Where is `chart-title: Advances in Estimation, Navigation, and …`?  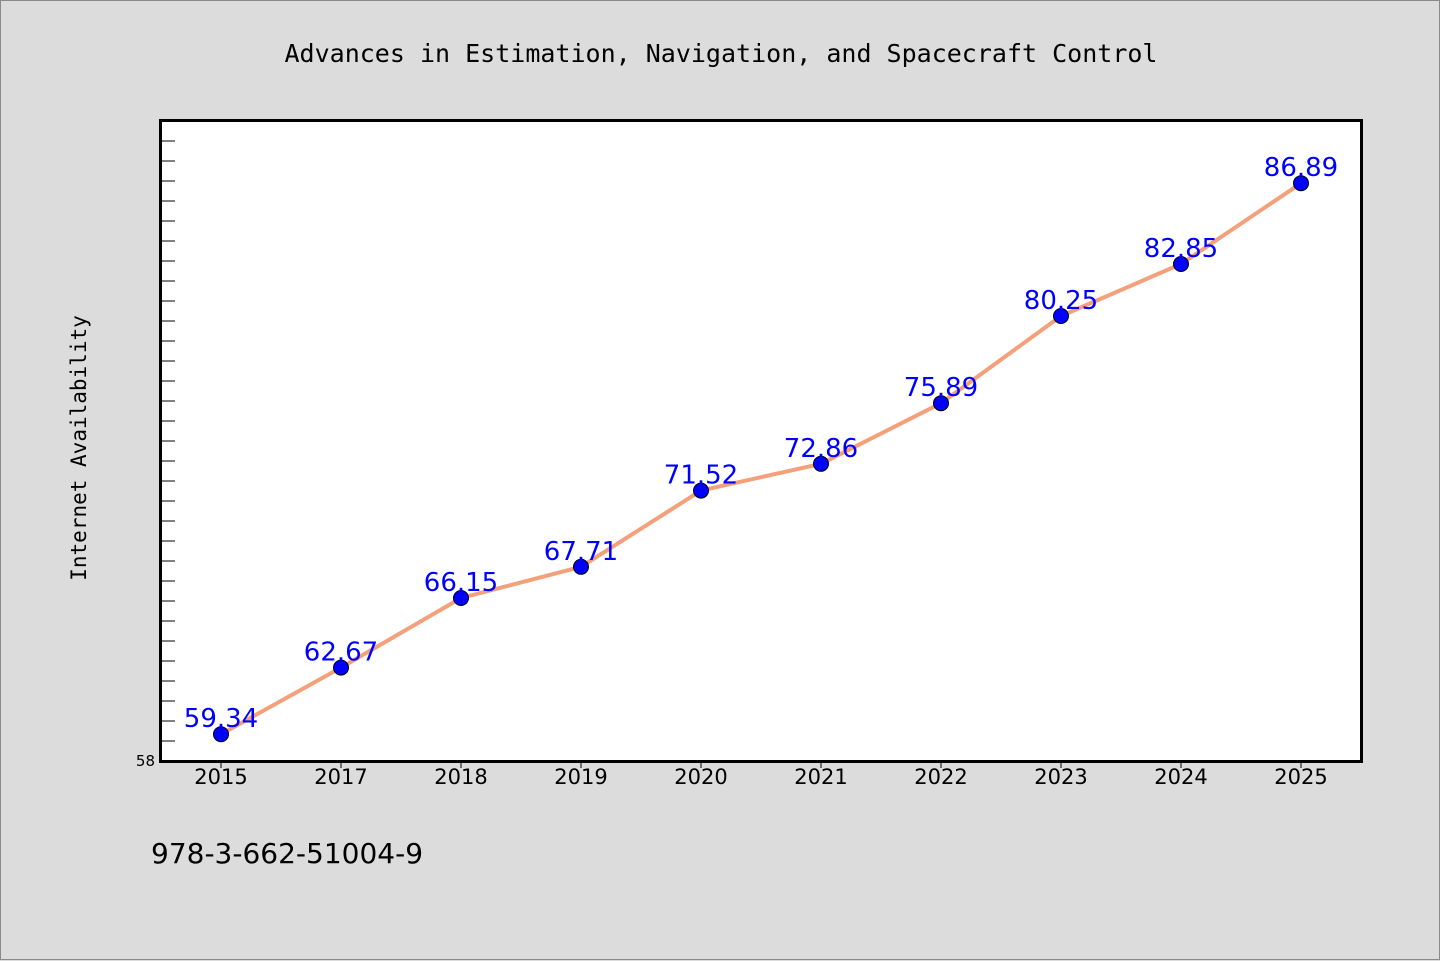 chart-title: Advances in Estimation, Navigation, and … is located at coordinates (721, 53).